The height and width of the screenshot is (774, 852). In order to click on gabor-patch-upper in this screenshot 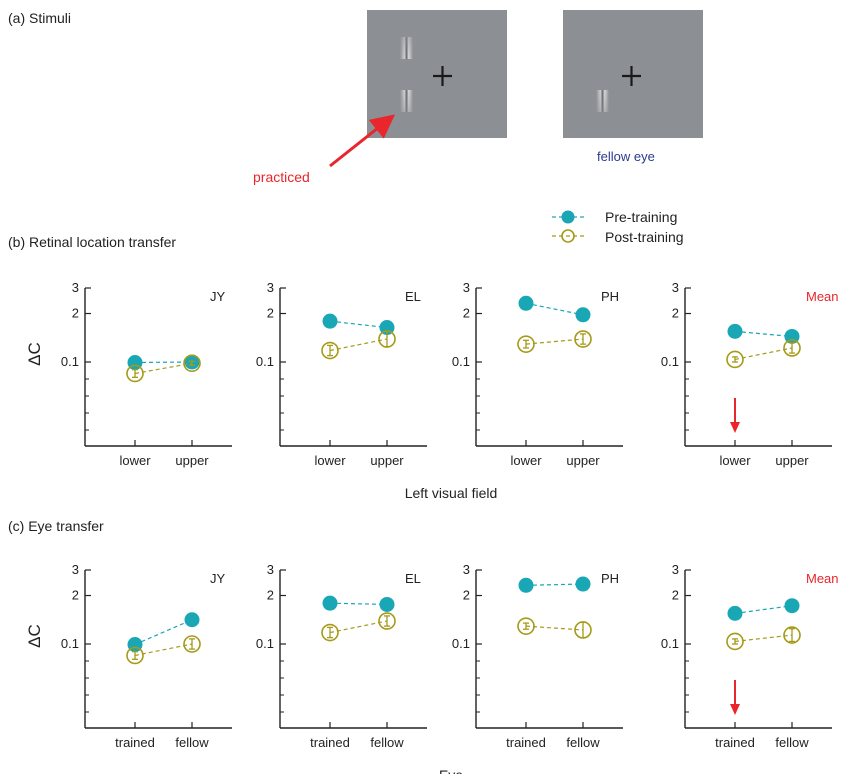, I will do `click(406, 48)`.